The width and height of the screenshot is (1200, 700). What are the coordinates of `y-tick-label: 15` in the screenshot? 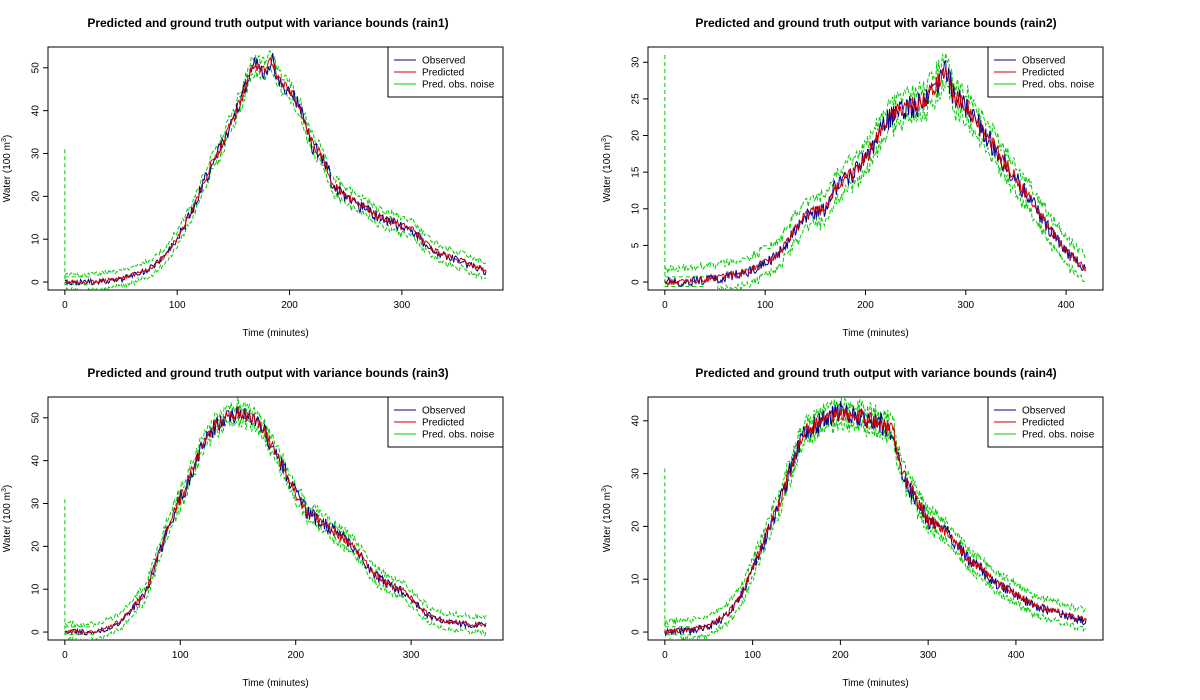 It's located at (636, 172).